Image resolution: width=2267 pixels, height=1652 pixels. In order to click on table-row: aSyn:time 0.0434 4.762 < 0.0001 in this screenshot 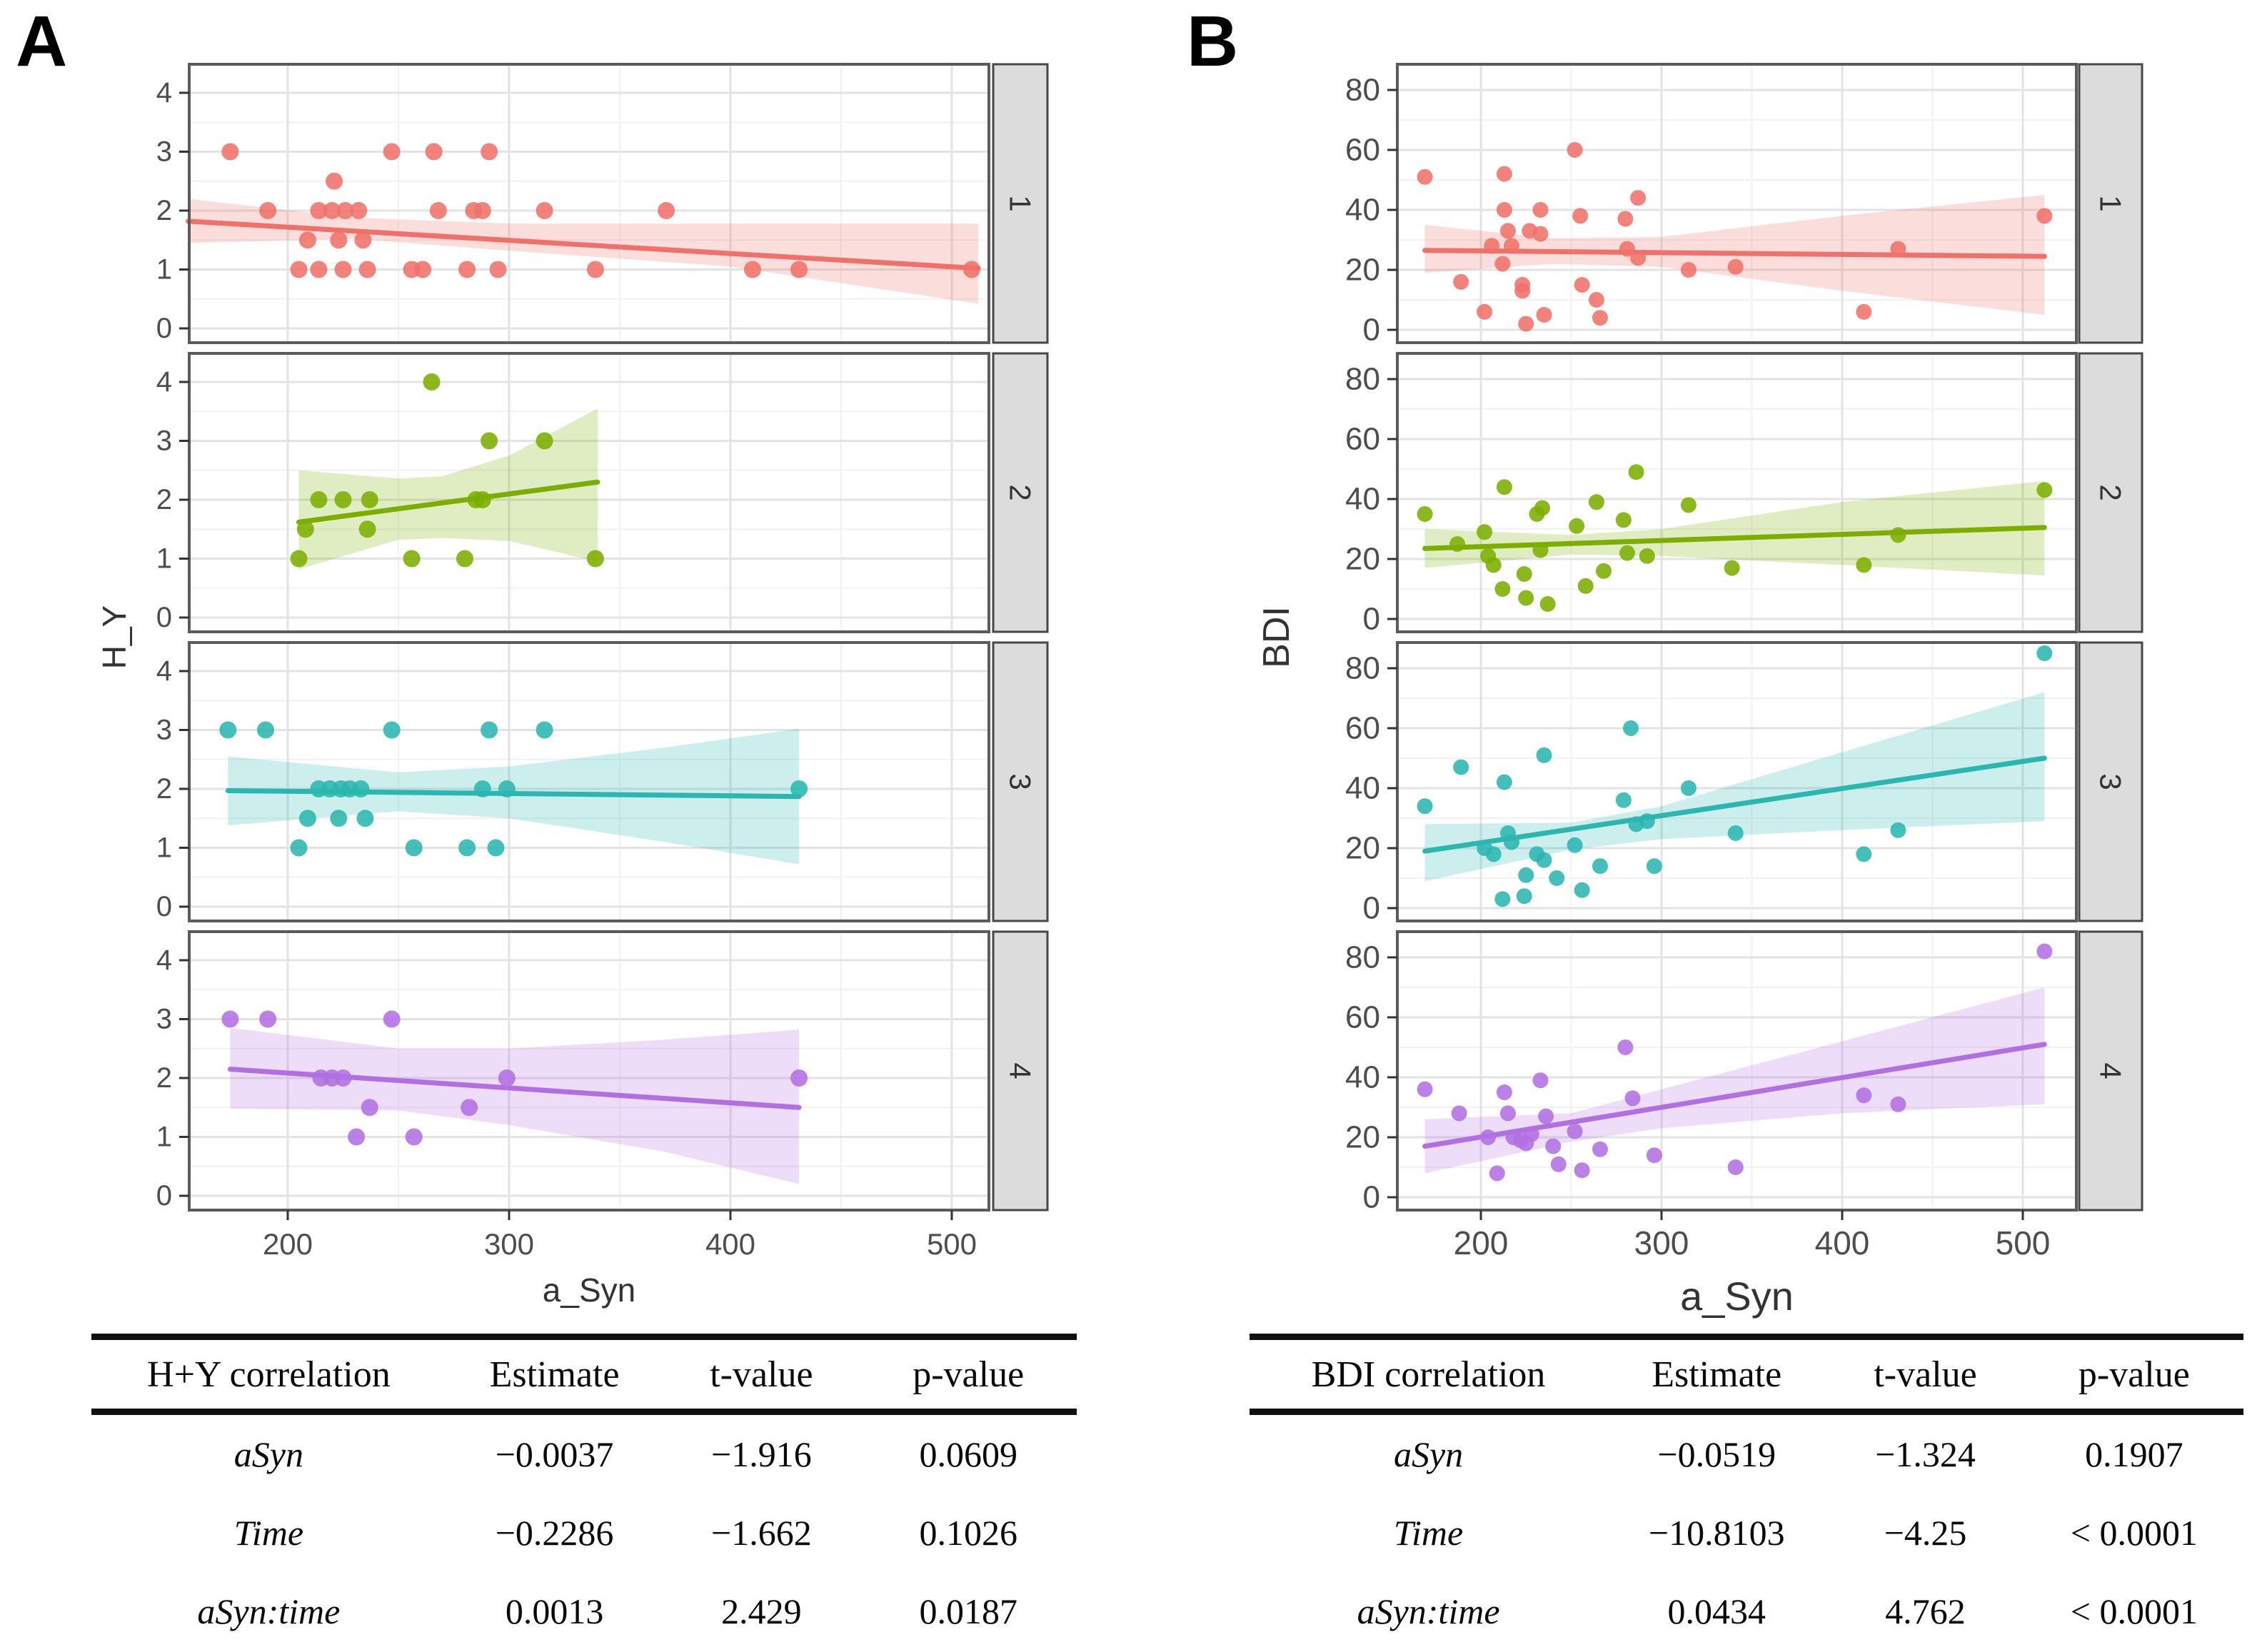, I will do `click(1746, 1612)`.